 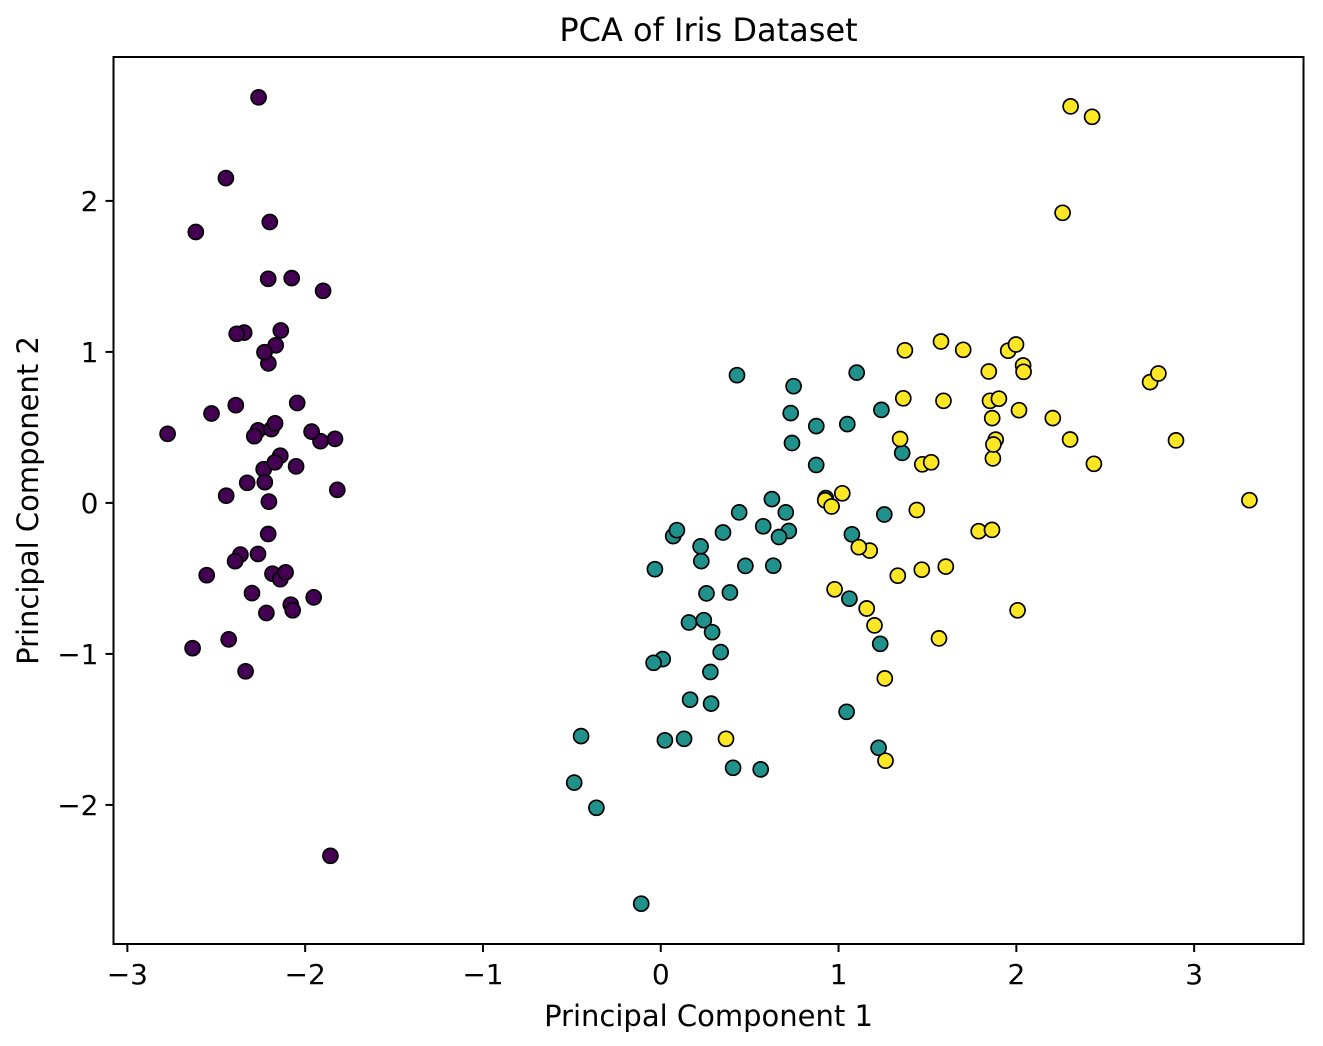 I want to click on chart-title: PCA of Iris Dataset, so click(x=708, y=30).